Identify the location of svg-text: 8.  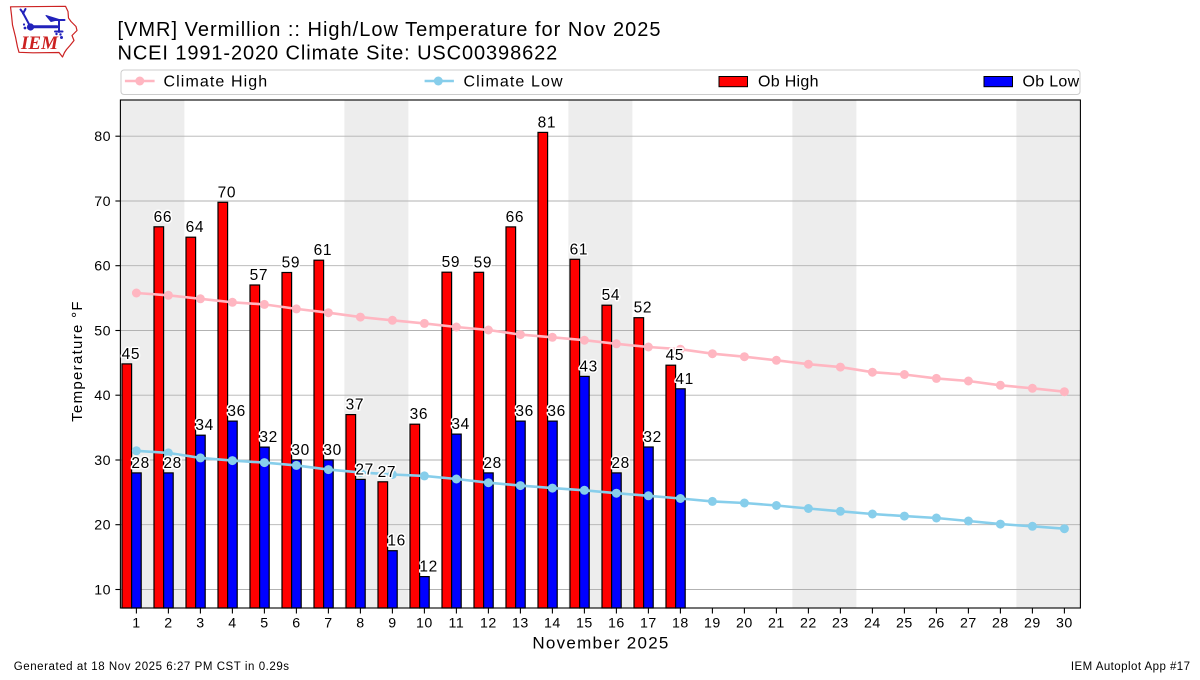
(360, 624).